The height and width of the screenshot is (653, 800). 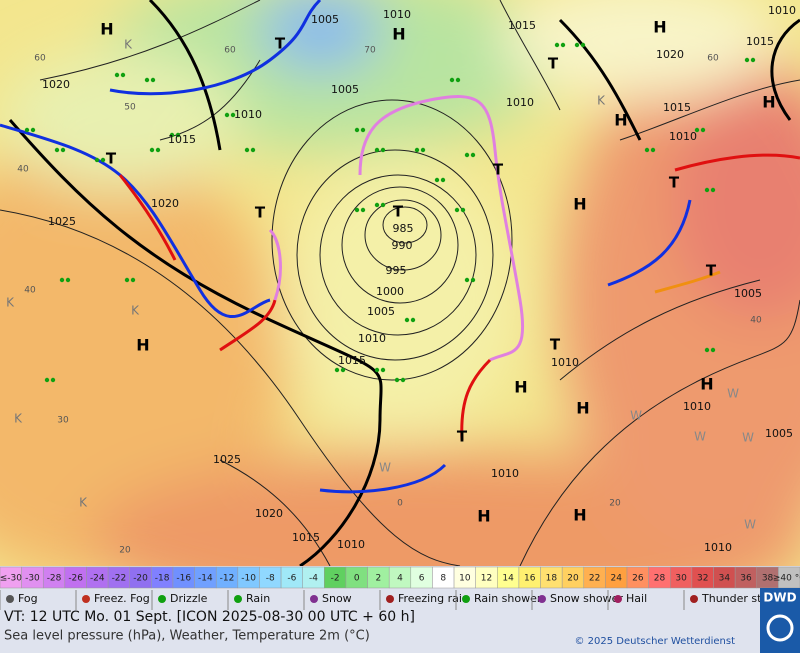 I want to click on scale-label: 36, so click(x=746, y=579).